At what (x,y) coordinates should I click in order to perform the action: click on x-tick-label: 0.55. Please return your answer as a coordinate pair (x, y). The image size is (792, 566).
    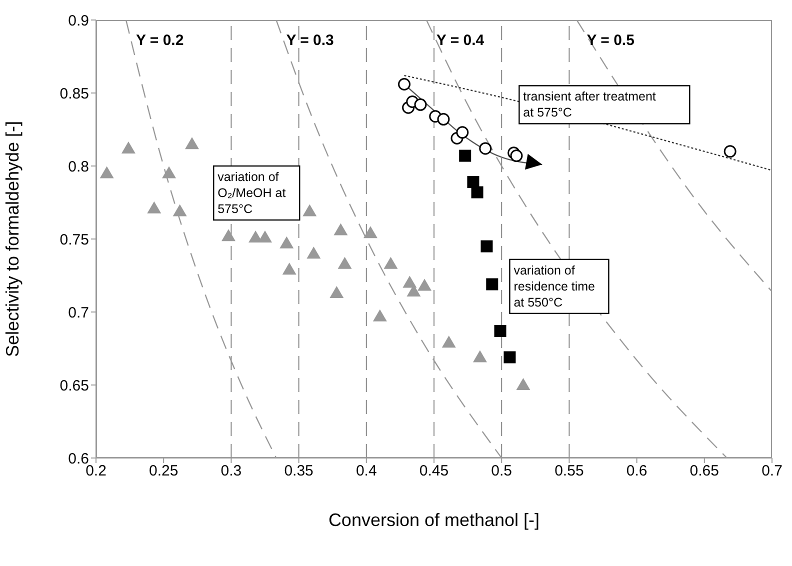
    Looking at the image, I should click on (569, 471).